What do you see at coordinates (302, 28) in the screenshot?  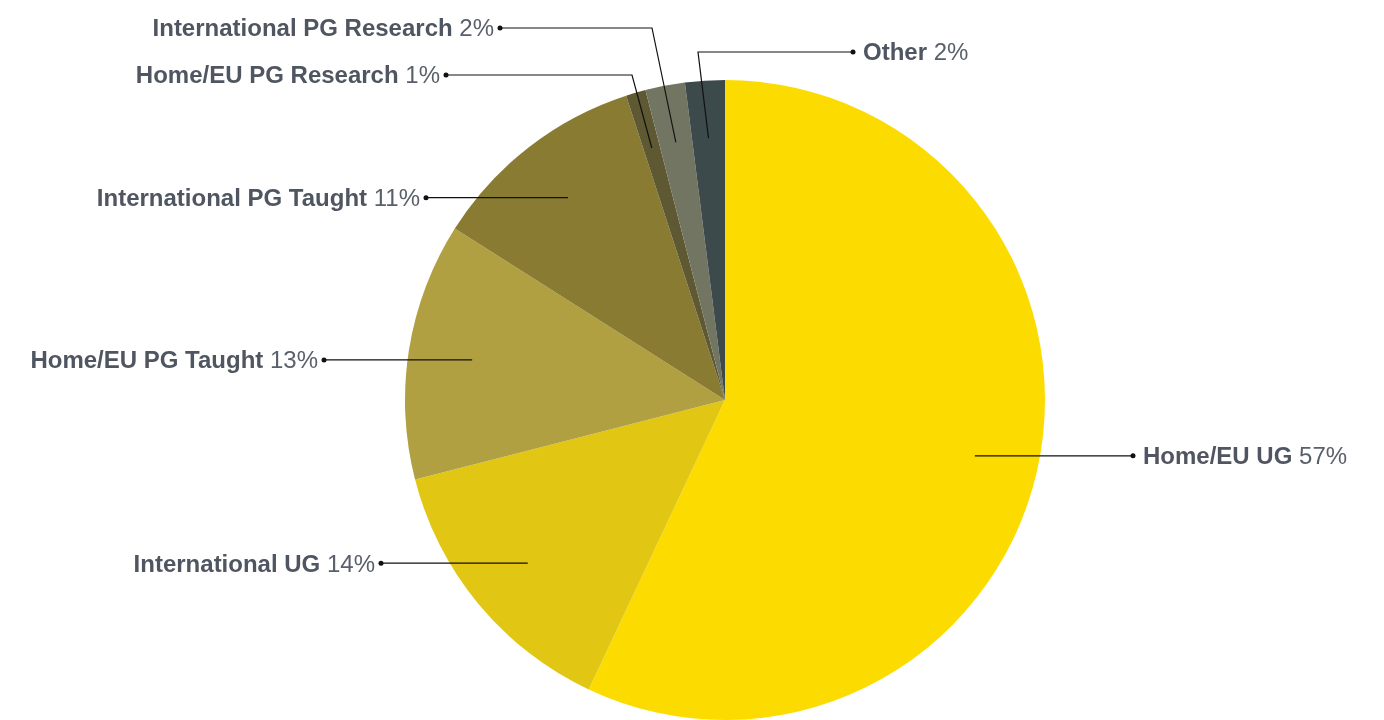 I see `slice-label: International PG Research` at bounding box center [302, 28].